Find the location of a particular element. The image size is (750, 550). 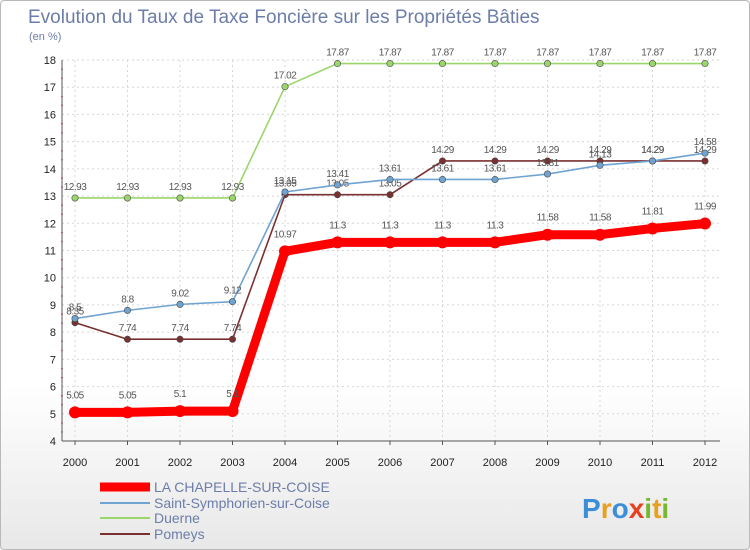

y-tick-label-17: 17 is located at coordinates (50, 88).